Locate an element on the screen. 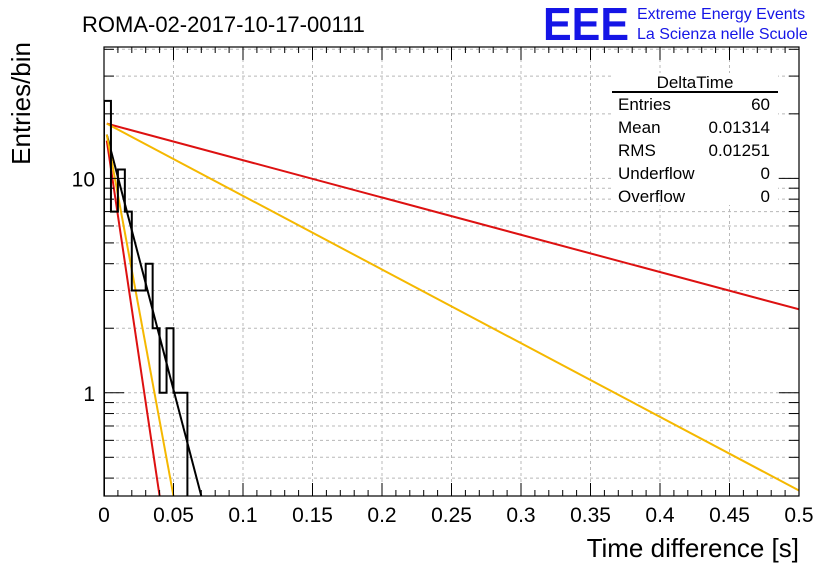 Image resolution: width=836 pixels, height=572 pixels. stats-row-value: 60 is located at coordinates (760, 104).